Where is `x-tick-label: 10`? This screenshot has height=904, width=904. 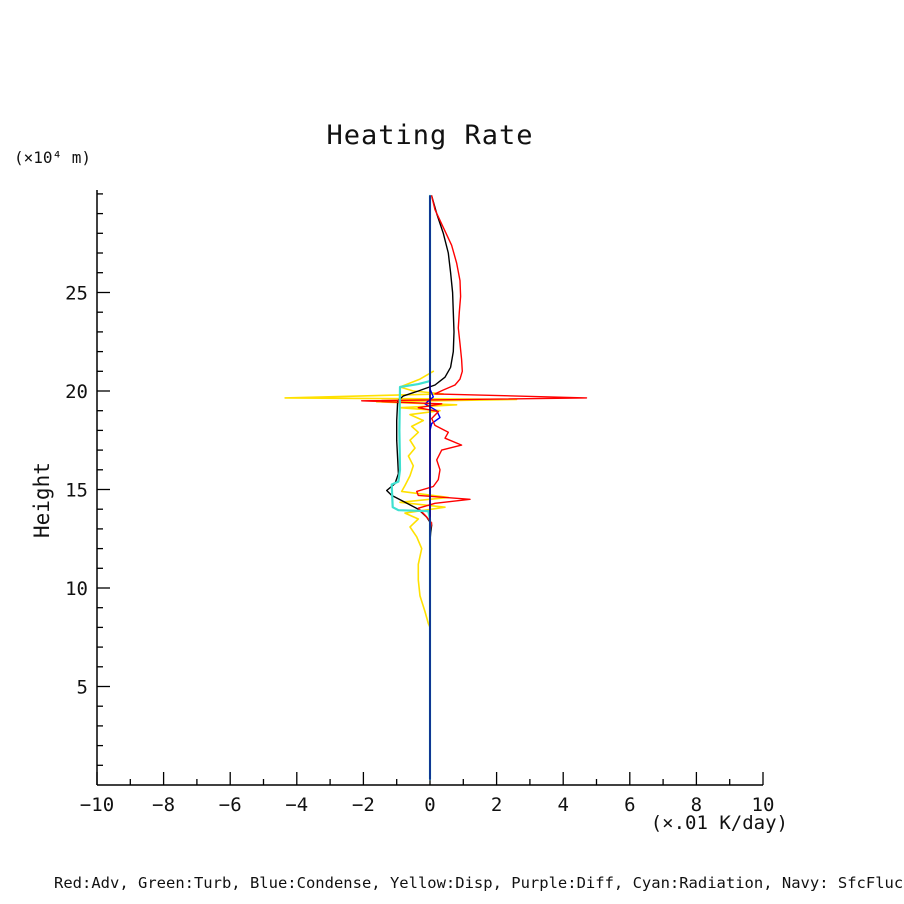 x-tick-label: 10 is located at coordinates (763, 805).